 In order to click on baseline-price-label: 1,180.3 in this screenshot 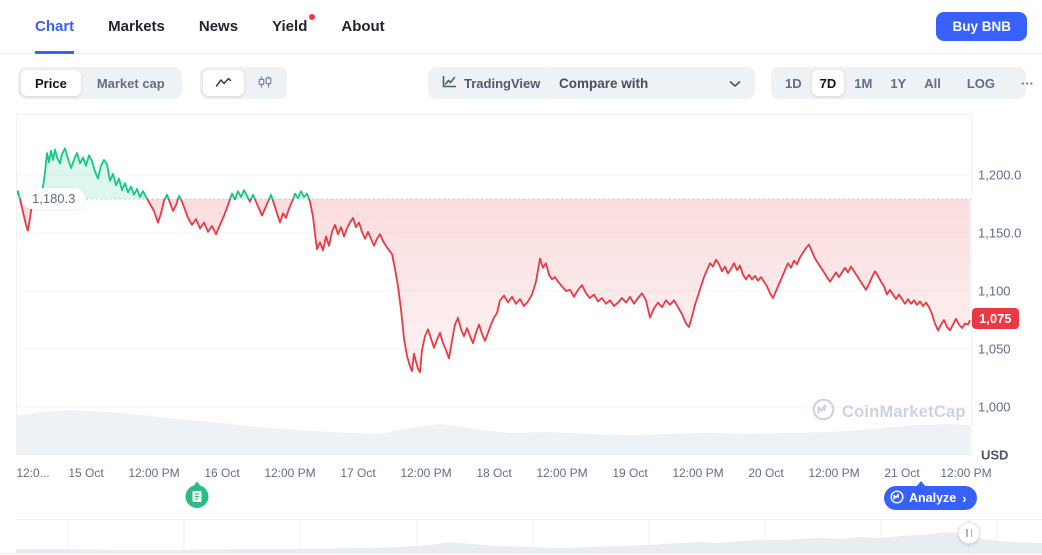, I will do `click(54, 198)`.